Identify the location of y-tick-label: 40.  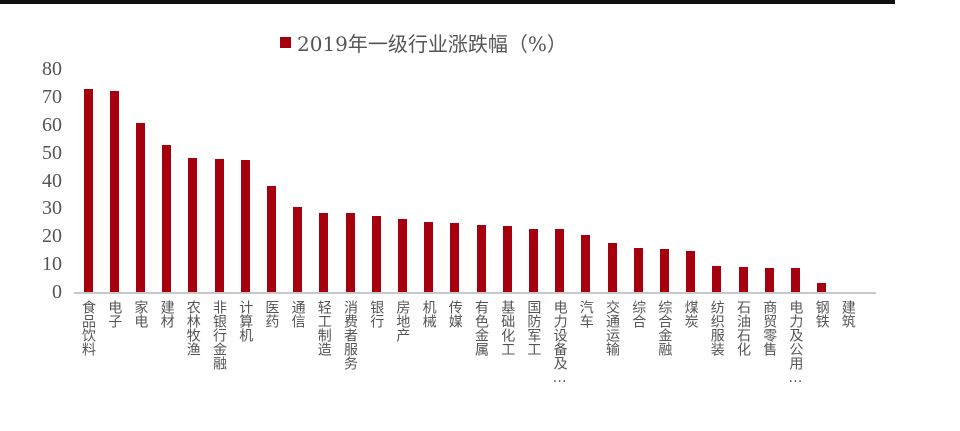
(52, 180).